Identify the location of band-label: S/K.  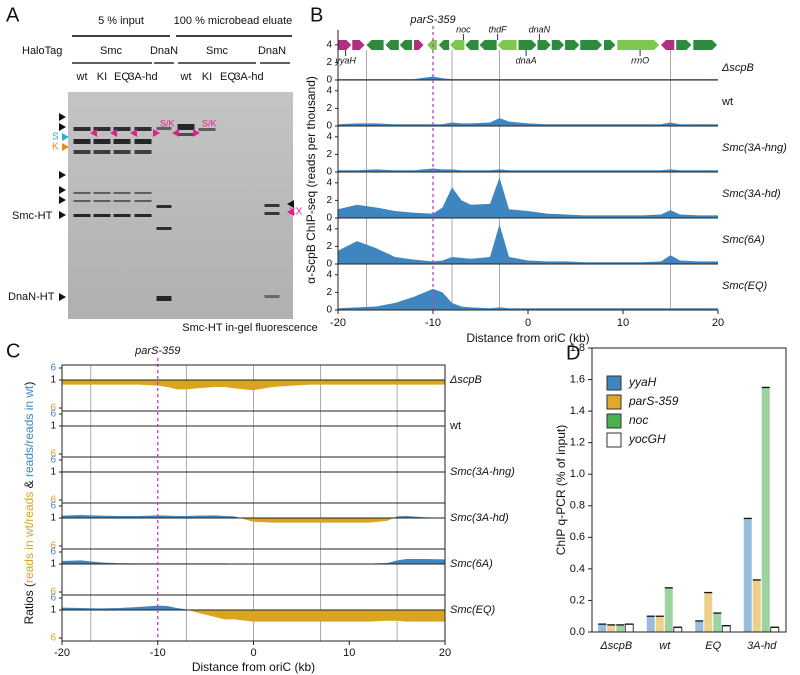
(167, 123).